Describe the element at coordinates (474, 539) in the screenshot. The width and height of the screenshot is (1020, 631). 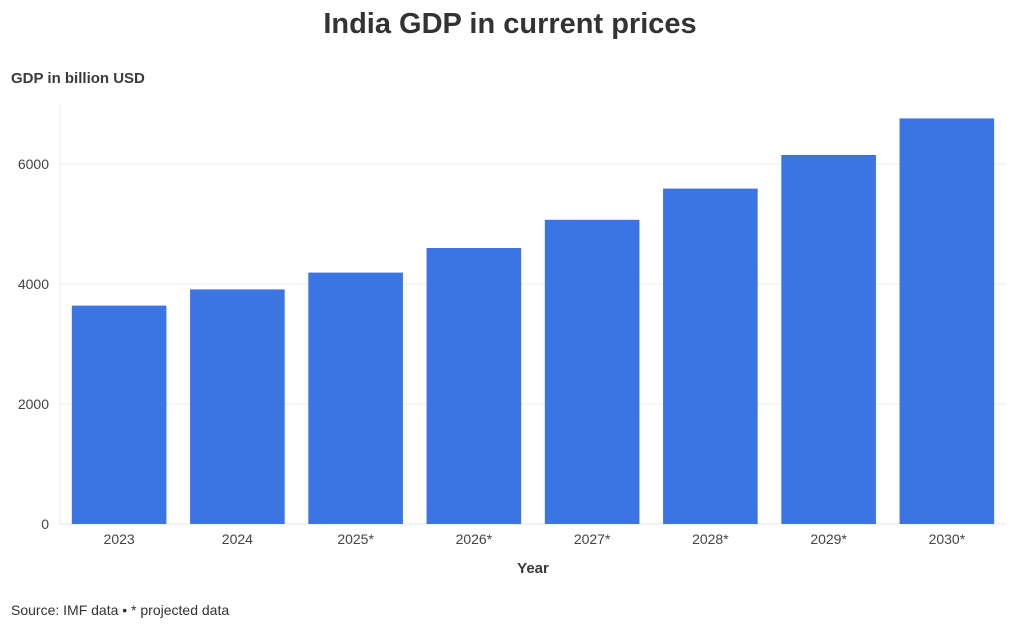
I see `x-tick-label: 2026*` at that location.